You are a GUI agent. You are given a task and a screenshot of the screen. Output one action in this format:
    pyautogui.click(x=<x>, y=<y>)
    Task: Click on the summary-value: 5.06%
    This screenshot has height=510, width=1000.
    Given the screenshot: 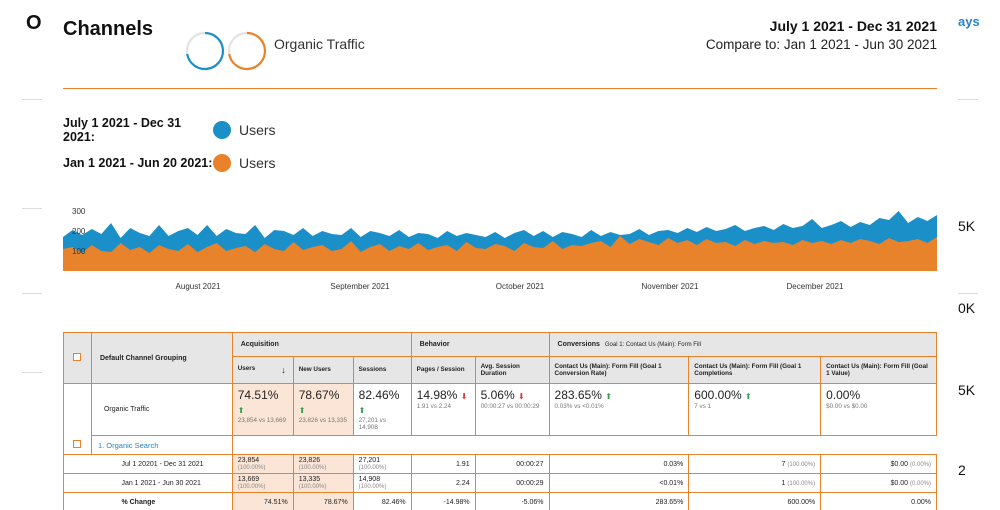 What is the action you would take?
    pyautogui.click(x=497, y=395)
    